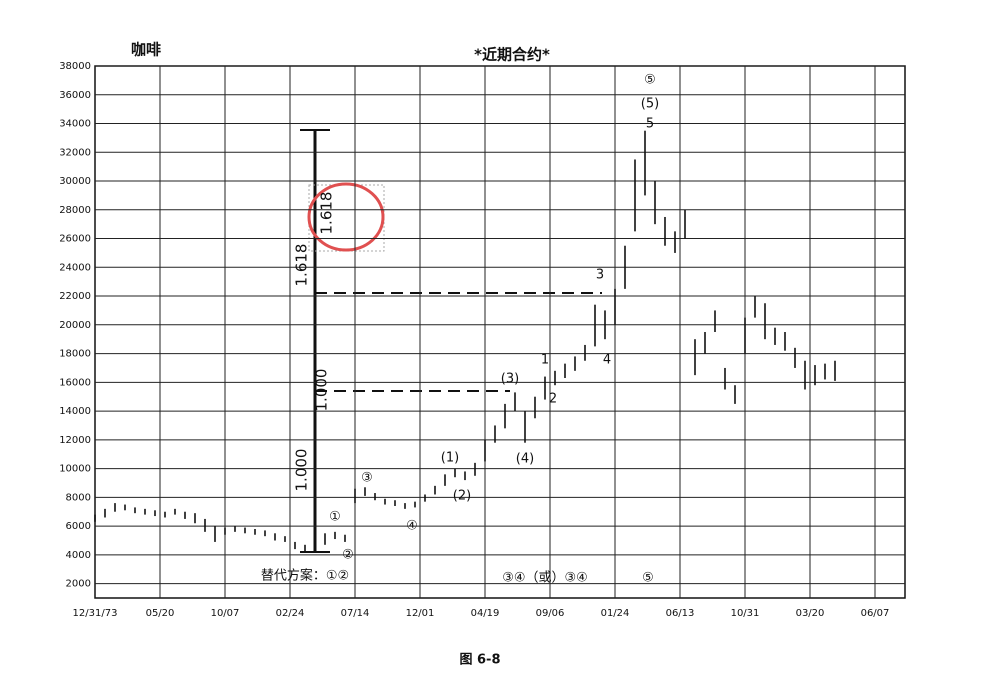  What do you see at coordinates (607, 360) in the screenshot?
I see `wave-label: 4` at bounding box center [607, 360].